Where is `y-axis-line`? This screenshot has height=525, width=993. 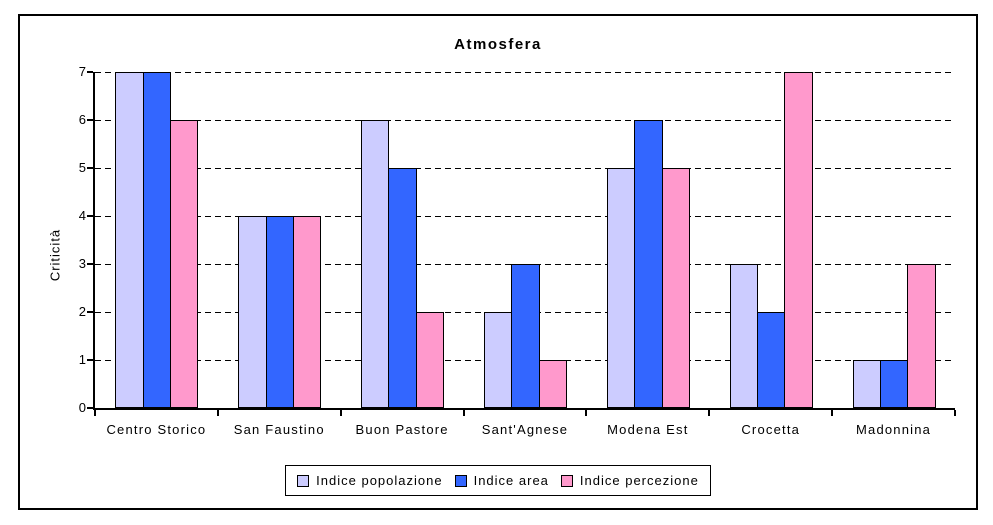 y-axis-line is located at coordinates (94, 241).